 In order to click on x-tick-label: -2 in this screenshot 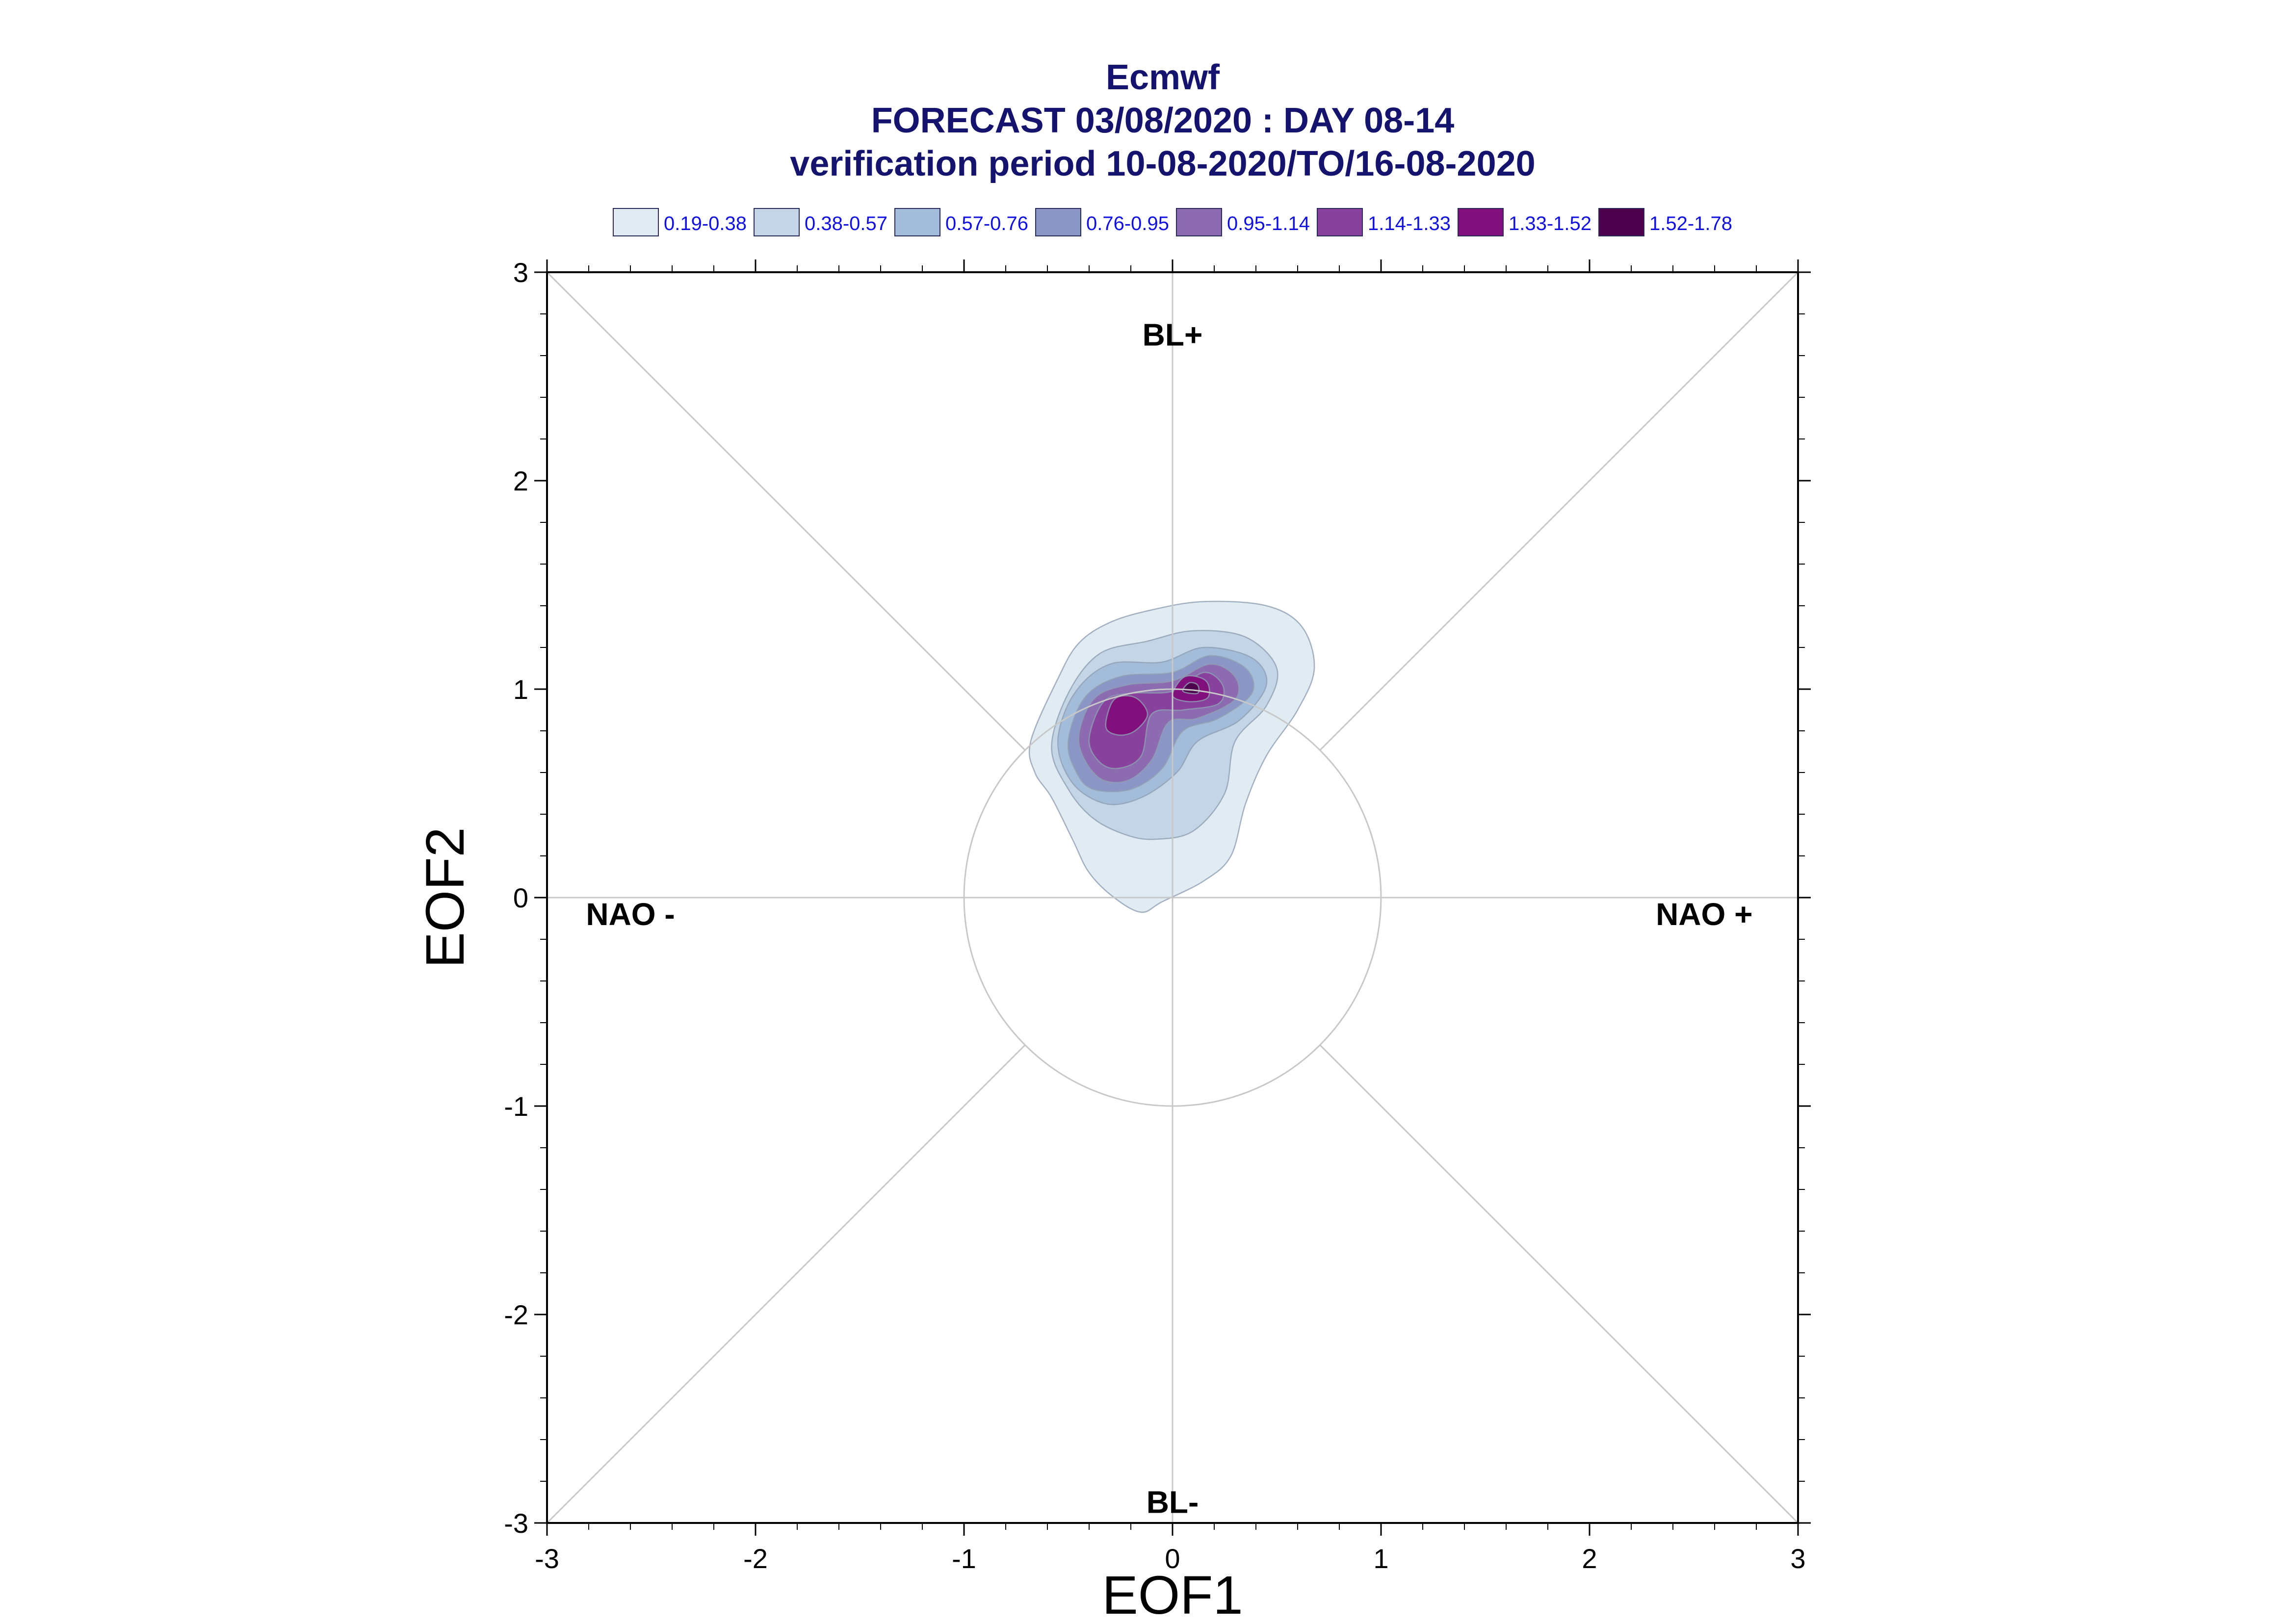, I will do `click(756, 1558)`.